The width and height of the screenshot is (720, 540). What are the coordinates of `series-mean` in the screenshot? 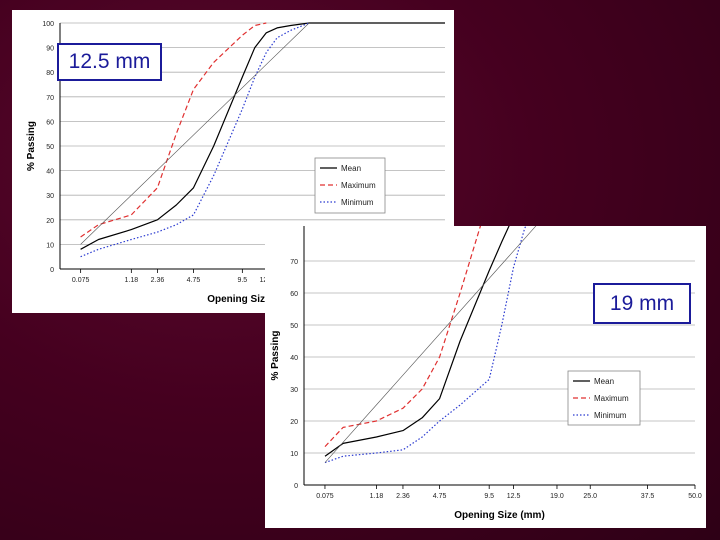 It's located at (417, 341).